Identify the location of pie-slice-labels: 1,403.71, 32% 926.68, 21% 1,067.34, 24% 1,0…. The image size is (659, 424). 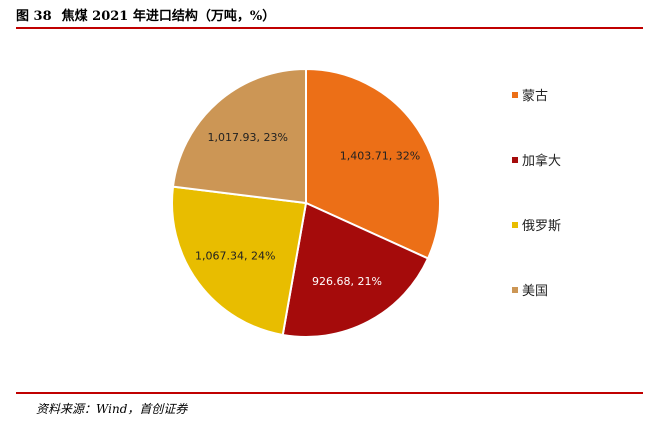
(307, 209).